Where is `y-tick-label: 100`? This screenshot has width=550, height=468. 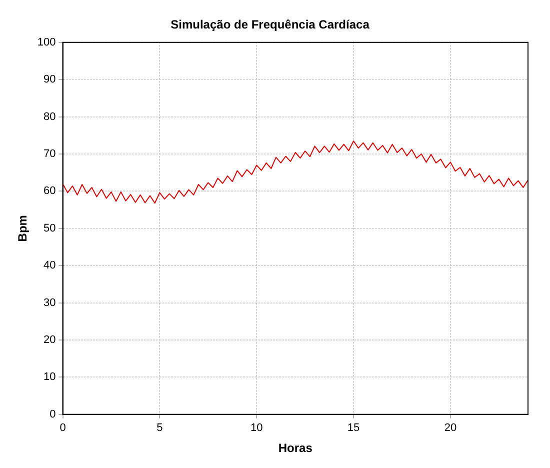
y-tick-label: 100 is located at coordinates (46, 42).